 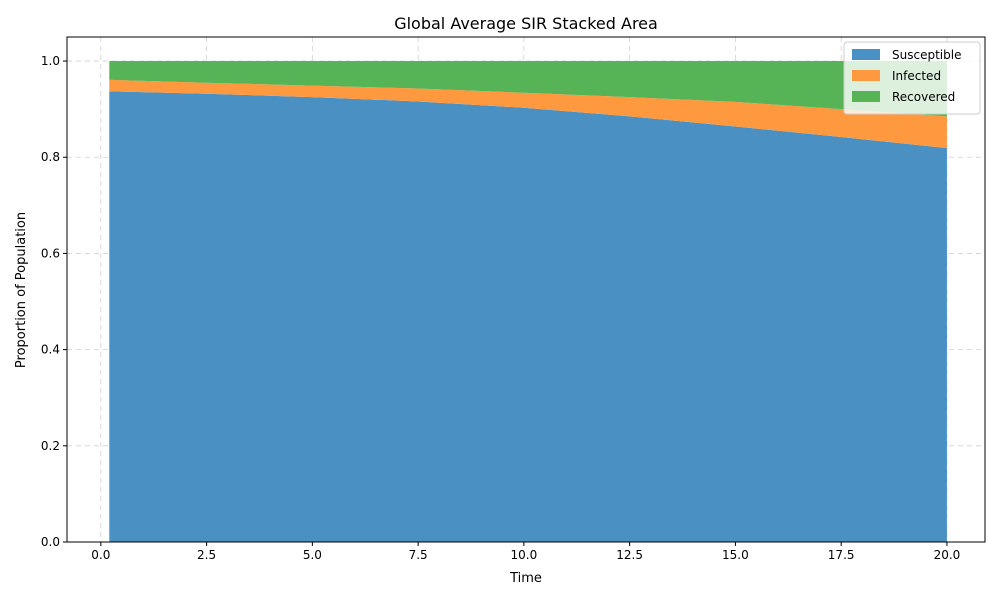 I want to click on chart-title: Global Average SIR Stacked Area, so click(x=526, y=23).